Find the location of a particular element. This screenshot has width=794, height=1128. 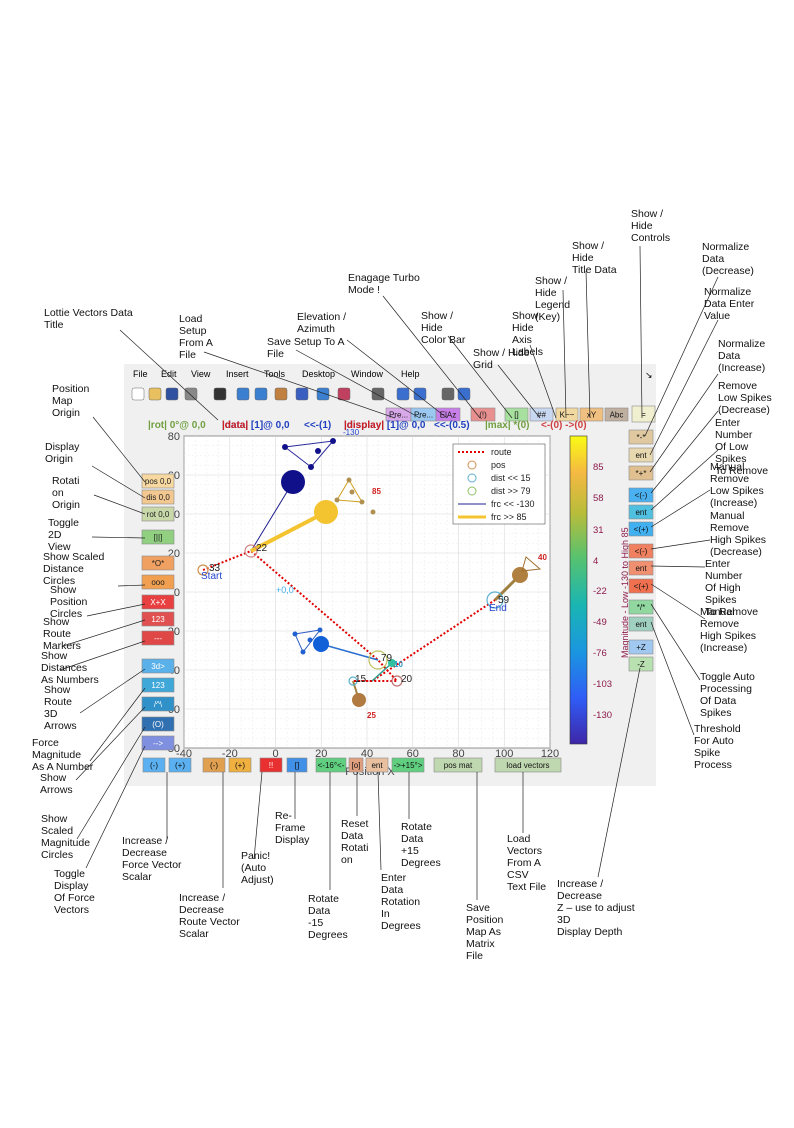

hide-plot-tools-icon is located at coordinates (448, 394).